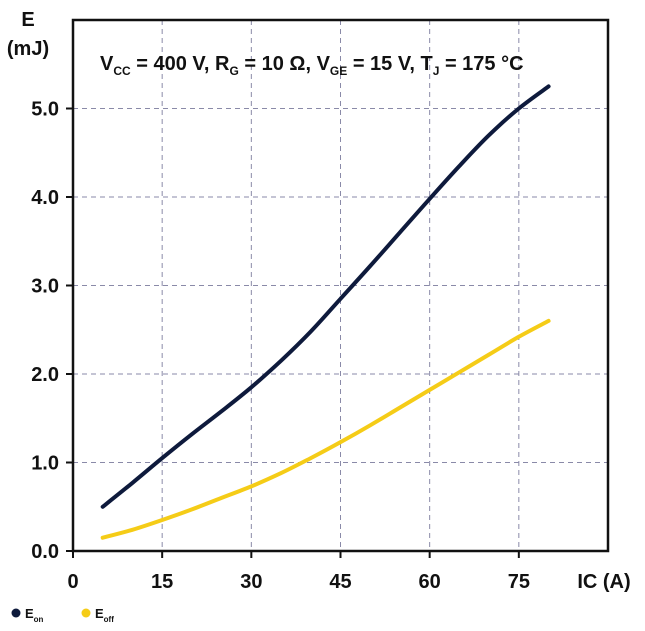  What do you see at coordinates (251, 582) in the screenshot?
I see `x-tick-label: 30` at bounding box center [251, 582].